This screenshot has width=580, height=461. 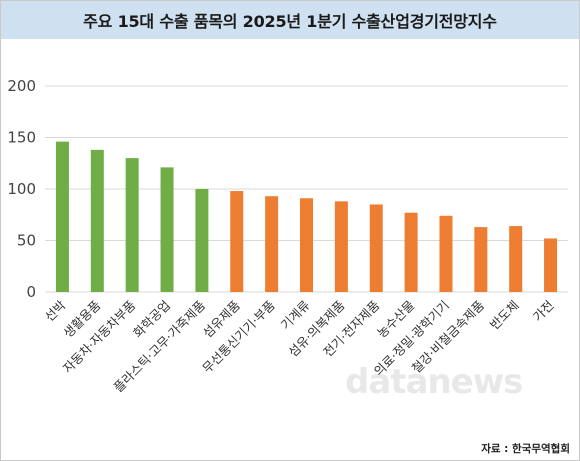 What do you see at coordinates (55, 310) in the screenshot?
I see `x-tick-label: 선박` at bounding box center [55, 310].